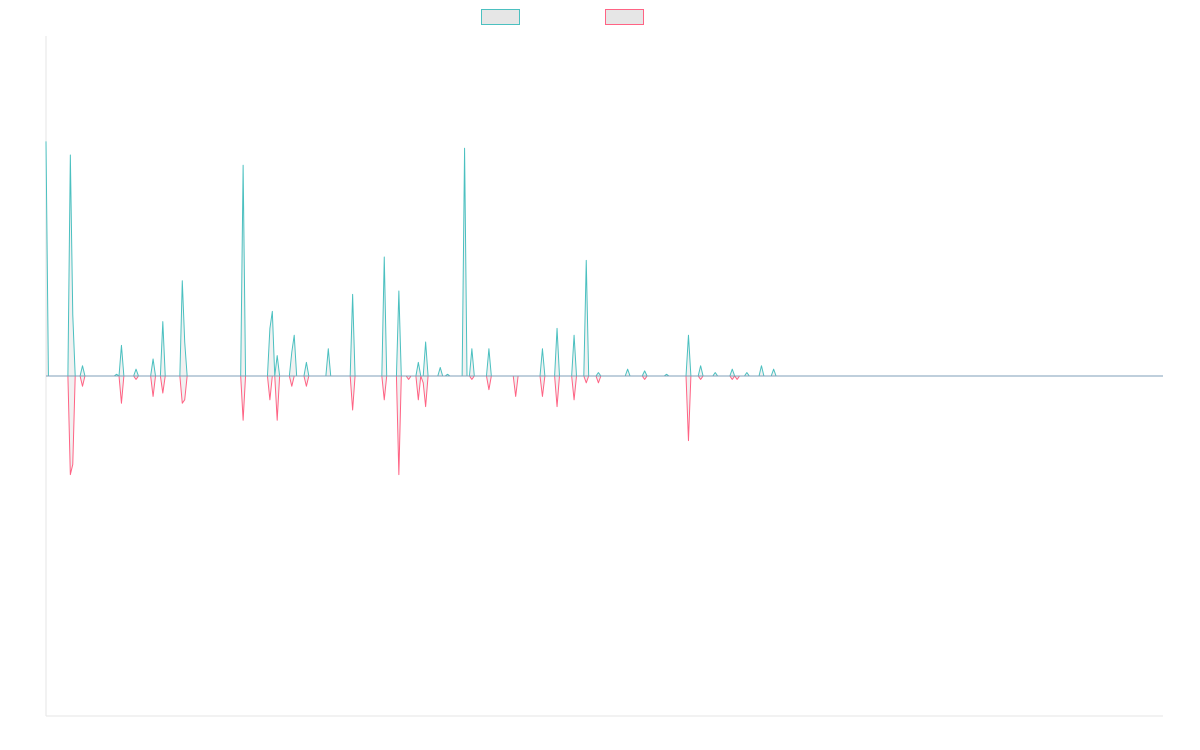 The height and width of the screenshot is (750, 1200). I want to click on series-2-area, so click(604, 425).